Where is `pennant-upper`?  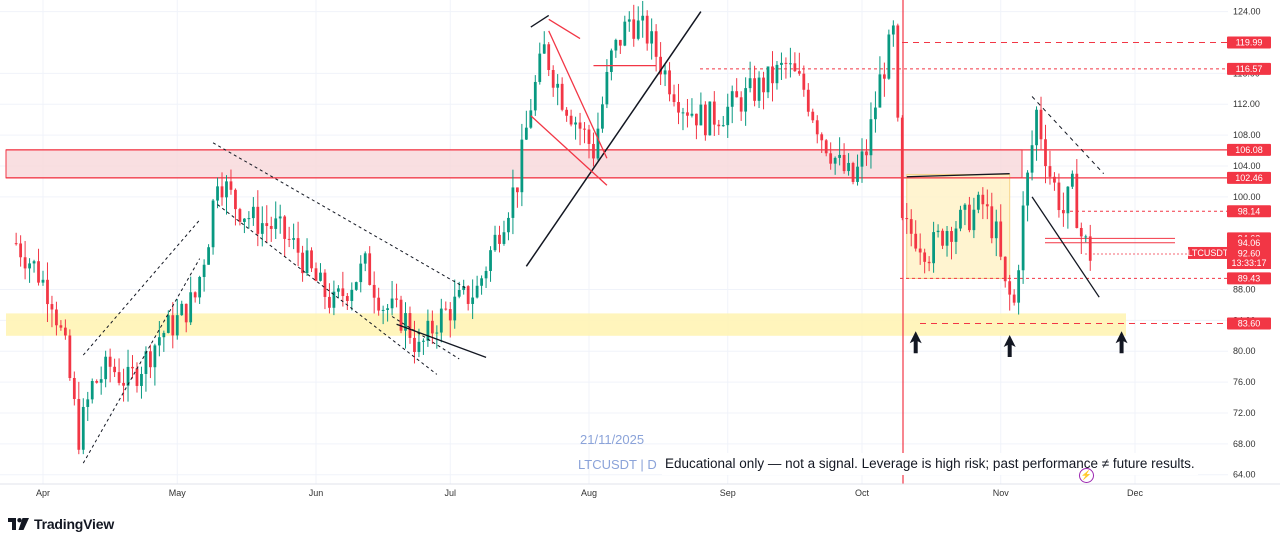
pennant-upper is located at coordinates (578, 94).